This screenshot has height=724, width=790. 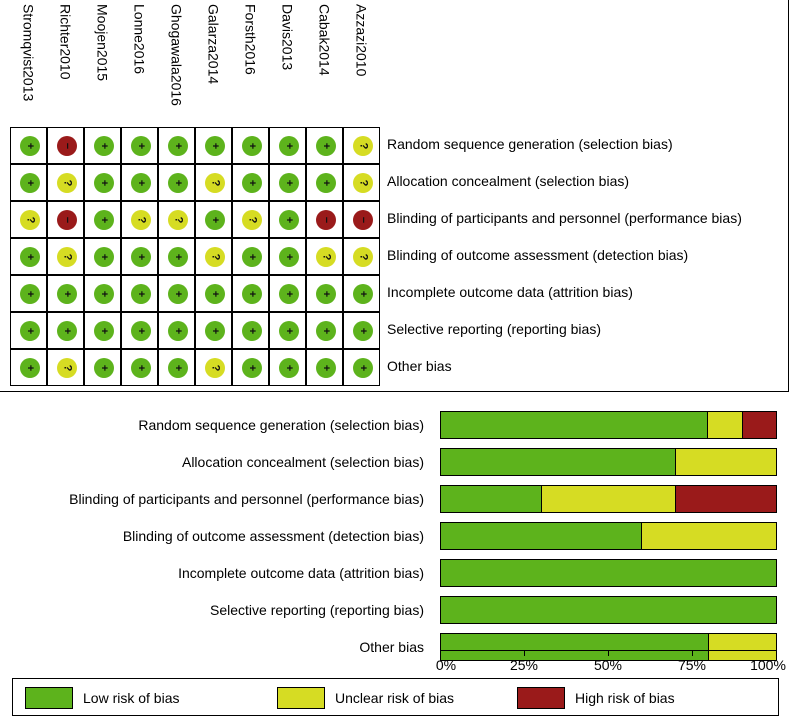 I want to click on domain-label: Other bias, so click(x=419, y=366).